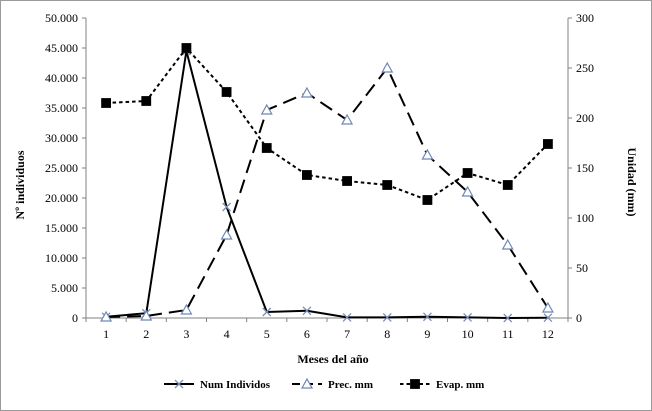  I want to click on legend-label-1: Num Individos, so click(235, 385).